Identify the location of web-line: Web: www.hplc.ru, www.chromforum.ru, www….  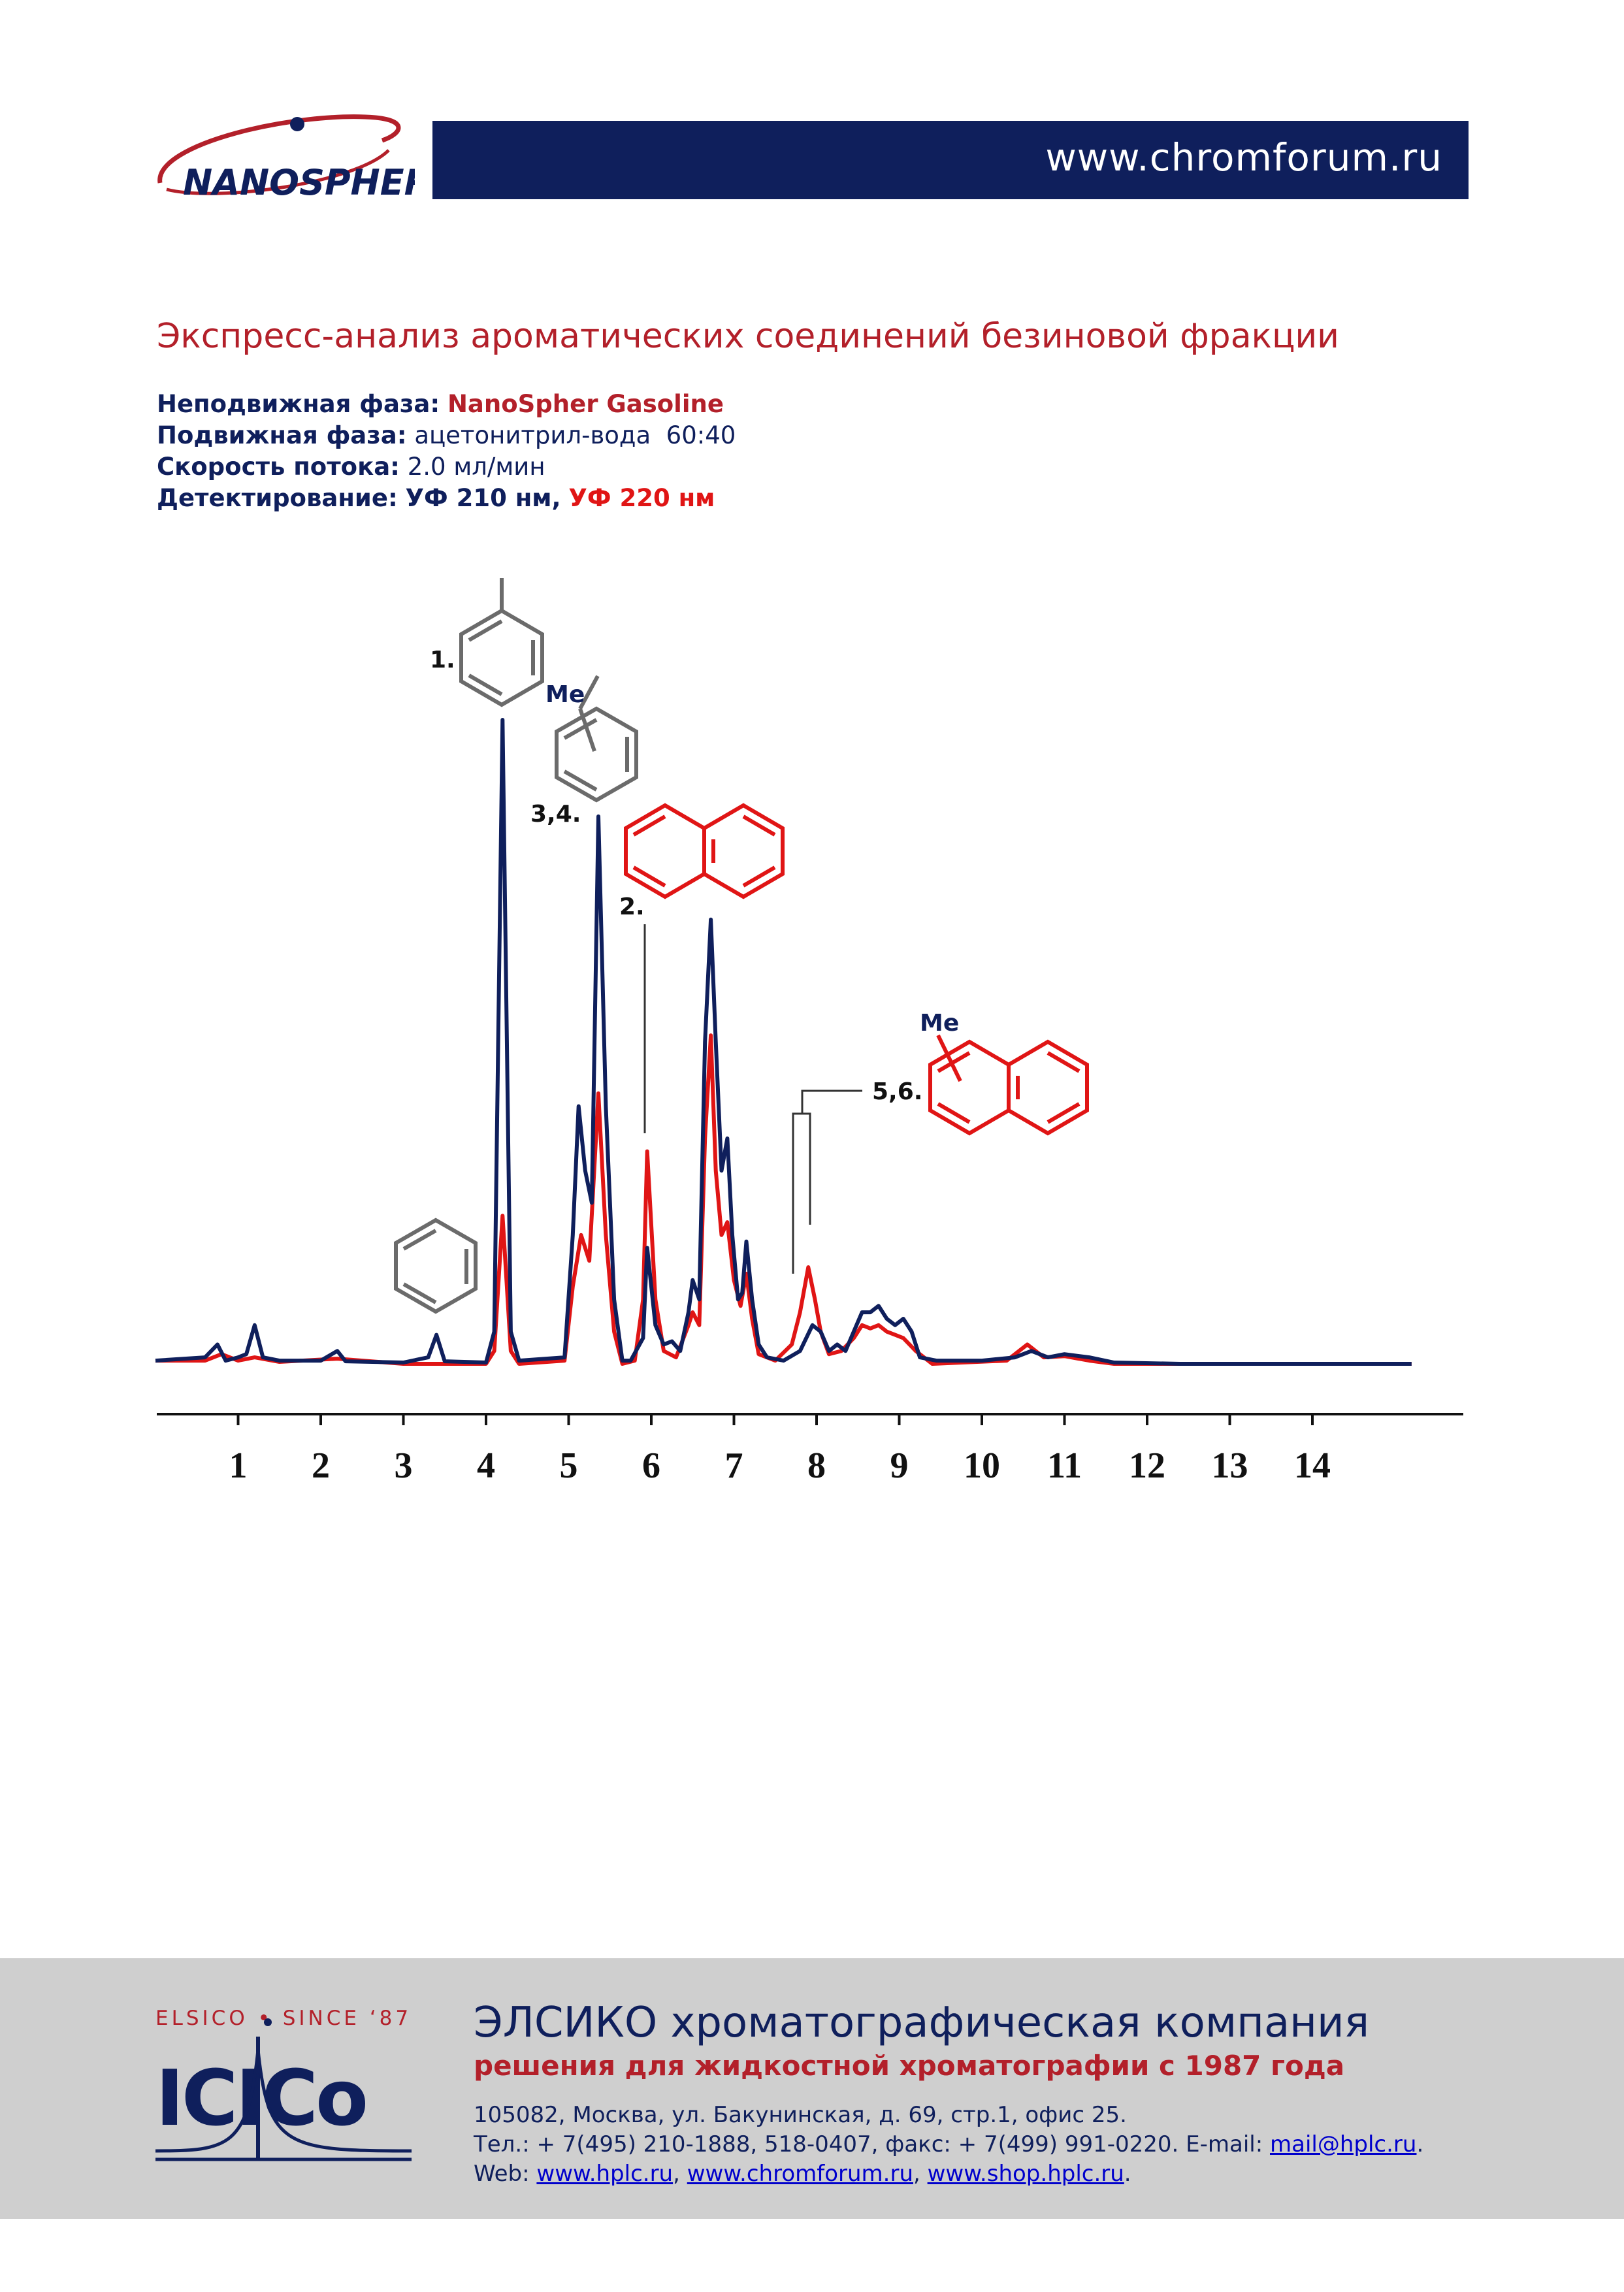
(948, 2174).